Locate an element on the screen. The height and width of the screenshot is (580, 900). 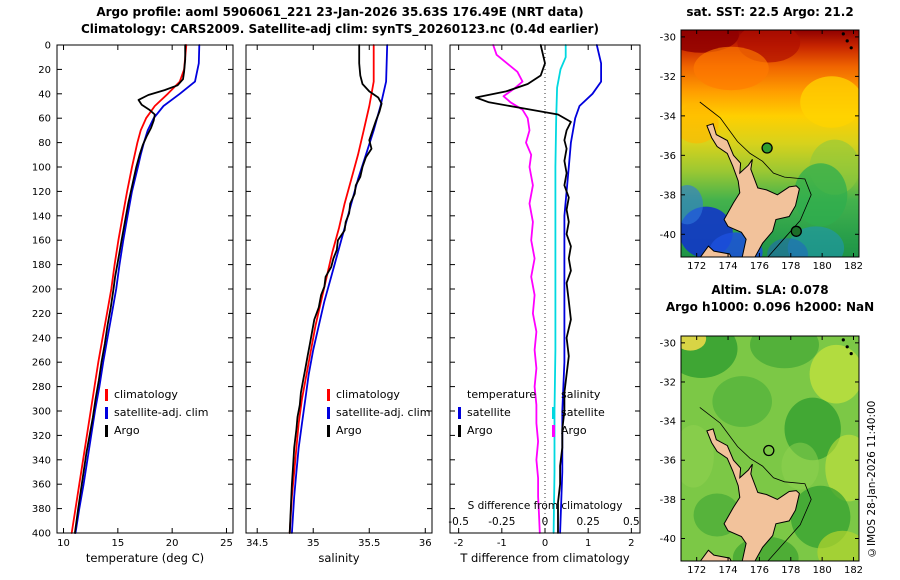
s-tick-label: 0 is located at coordinates (545, 522).